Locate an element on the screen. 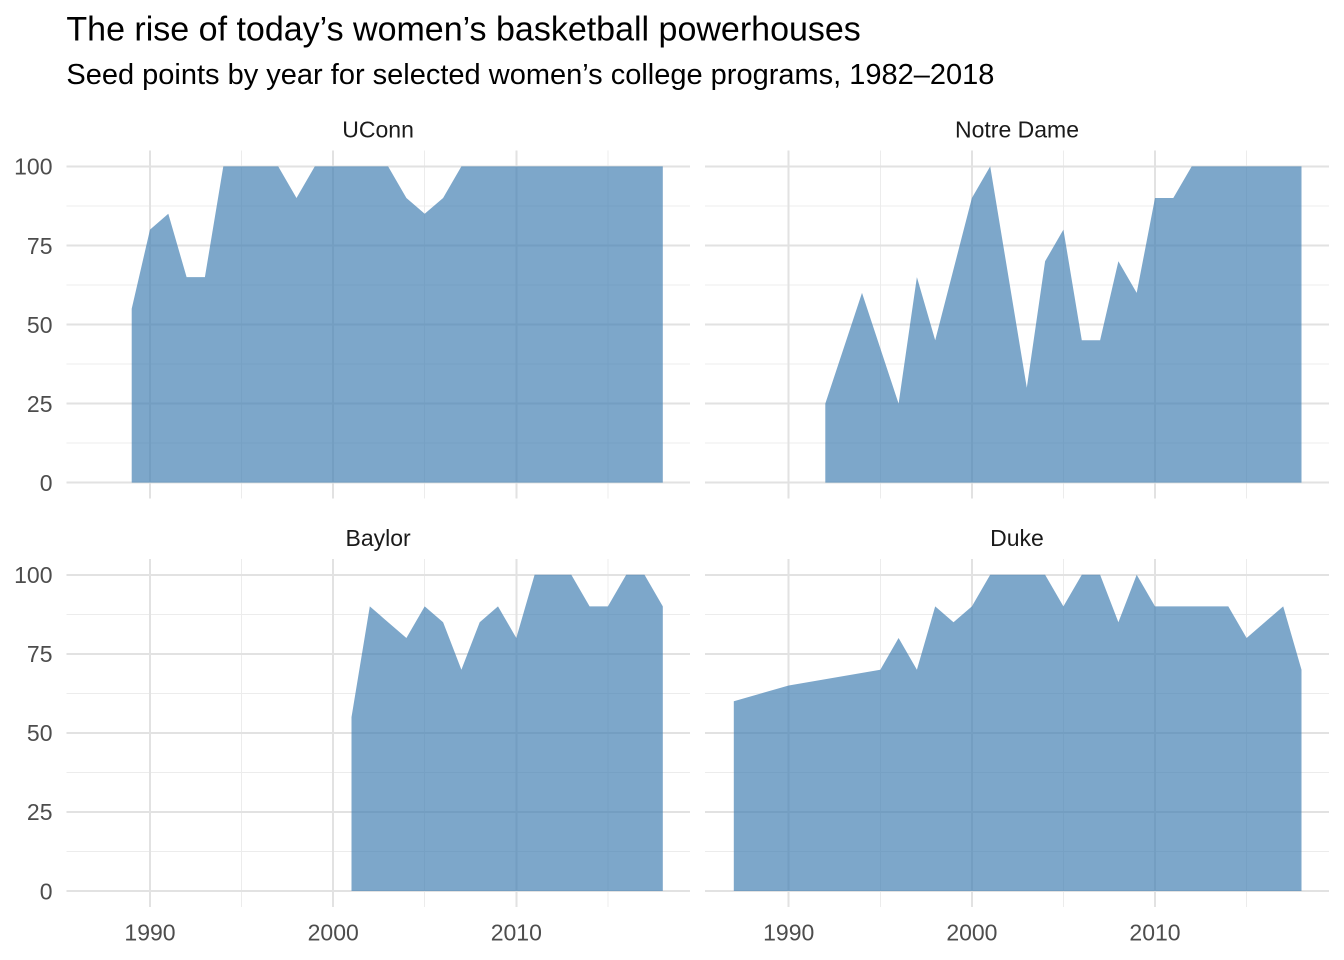  svg-text: Duke is located at coordinates (1017, 538).